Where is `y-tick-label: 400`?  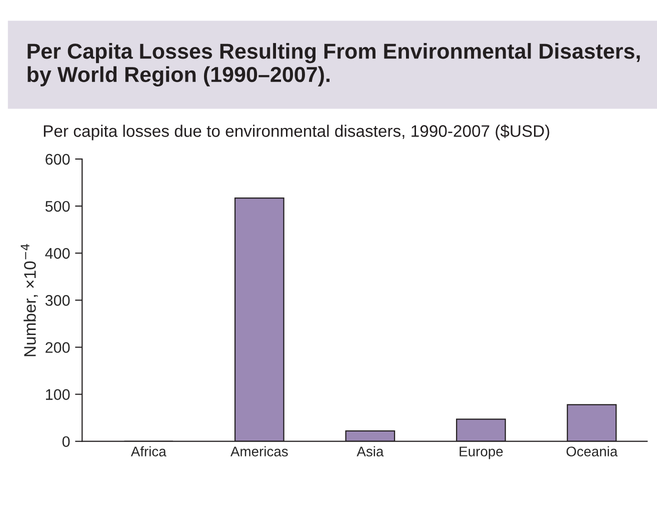 y-tick-label: 400 is located at coordinates (57, 253).